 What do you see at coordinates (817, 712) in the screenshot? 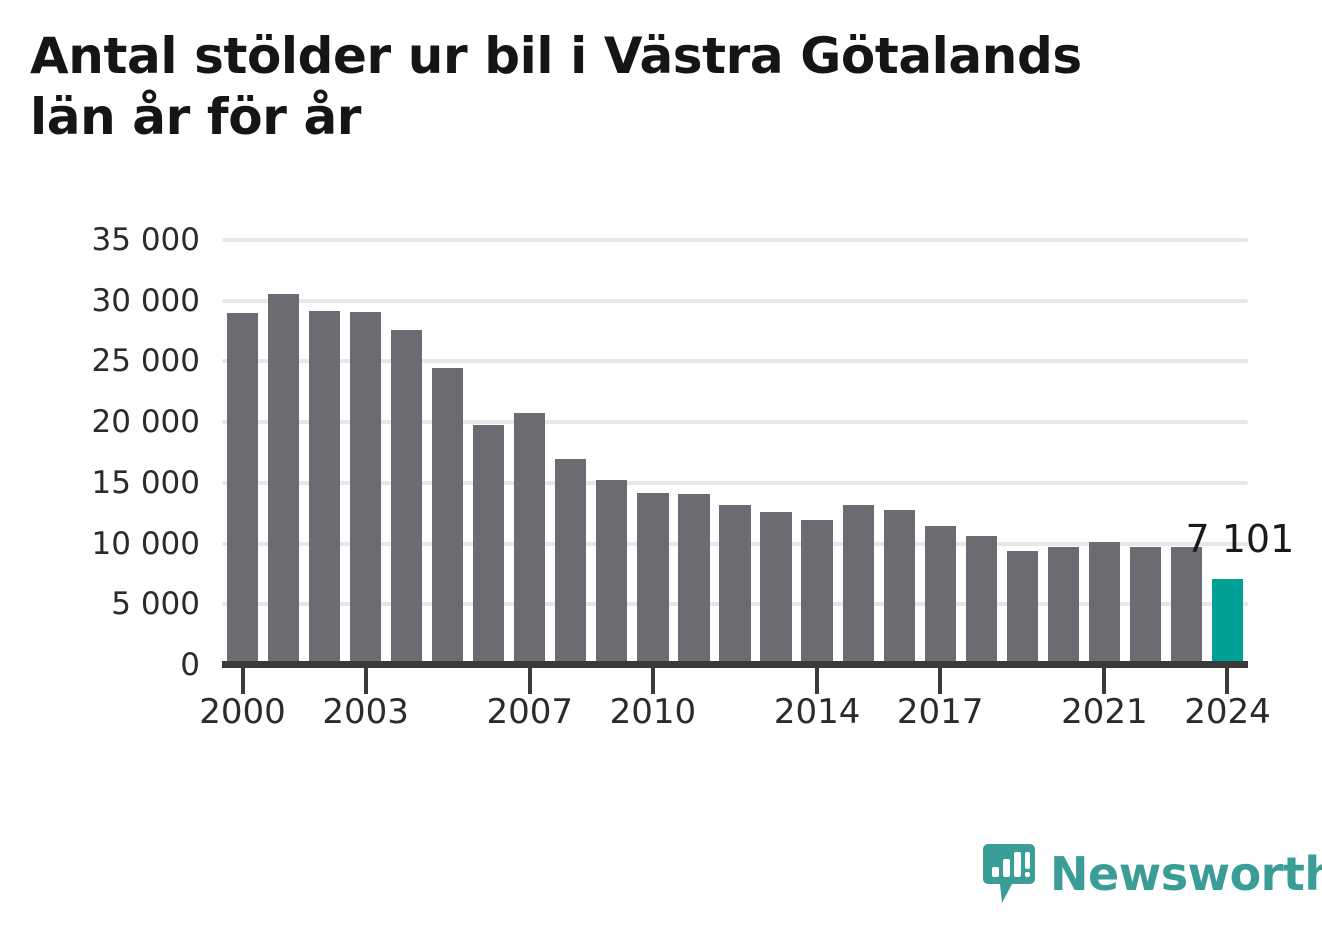
I see `x-axis-tick-label: 2014` at bounding box center [817, 712].